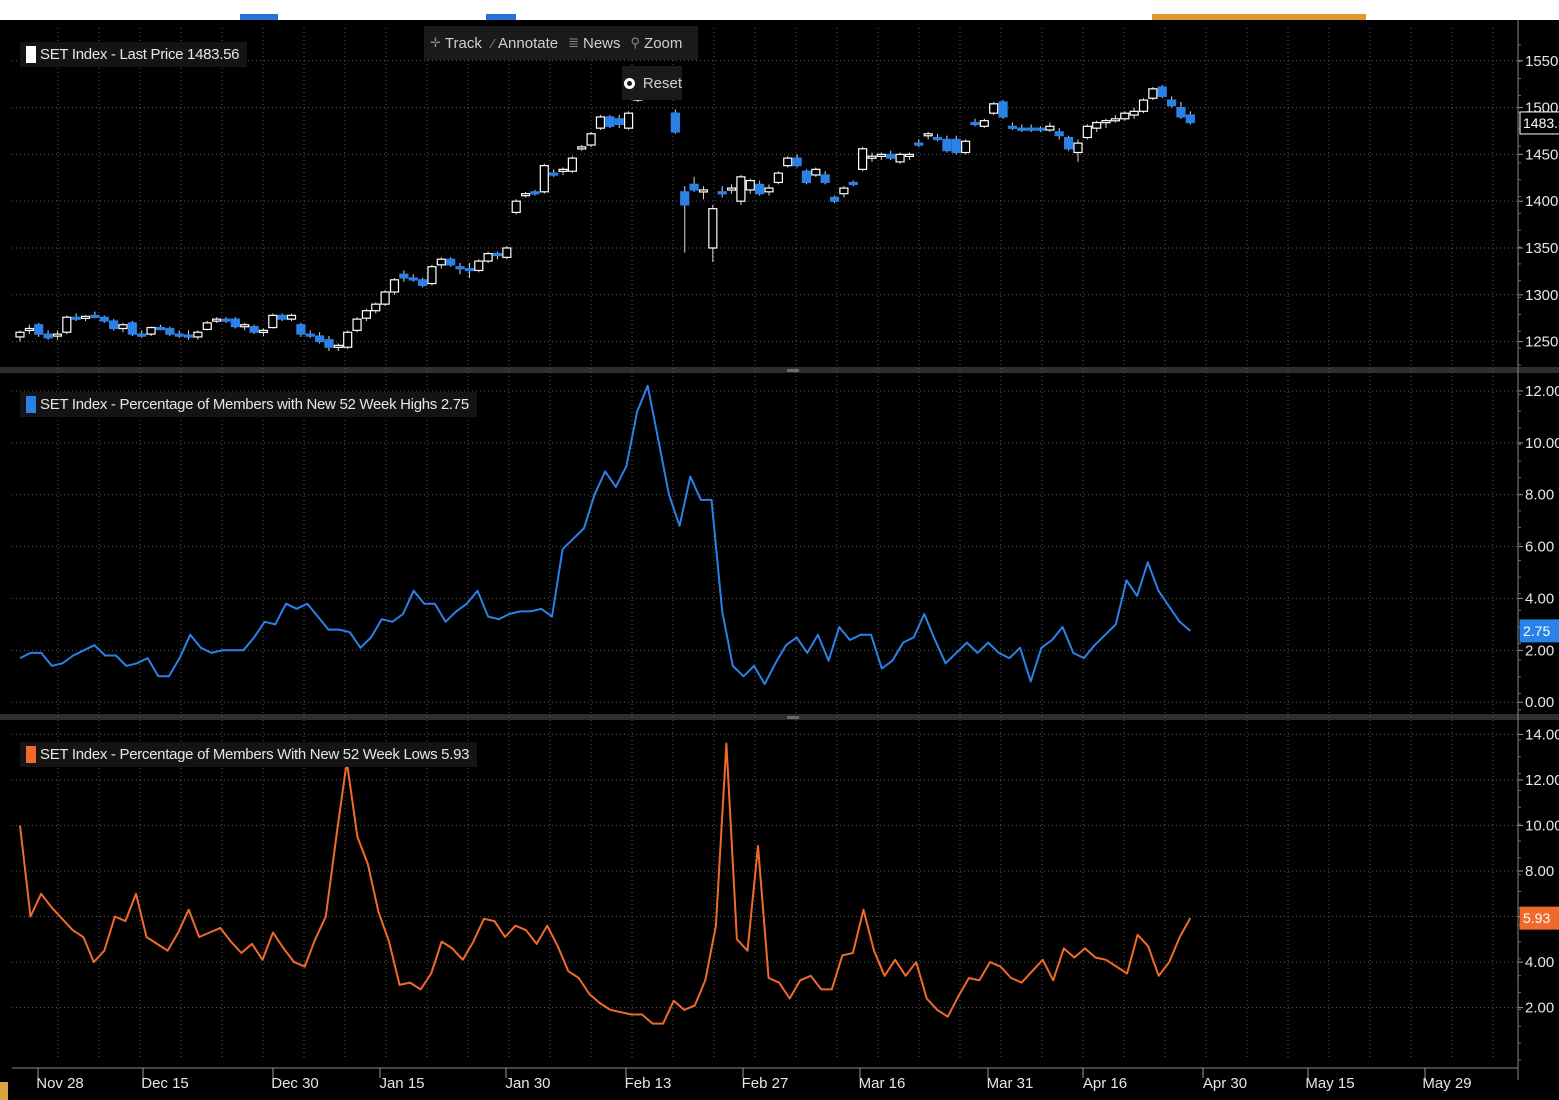  Describe the element at coordinates (1541, 201) in the screenshot. I see `y-tick-label: 1400` at that location.